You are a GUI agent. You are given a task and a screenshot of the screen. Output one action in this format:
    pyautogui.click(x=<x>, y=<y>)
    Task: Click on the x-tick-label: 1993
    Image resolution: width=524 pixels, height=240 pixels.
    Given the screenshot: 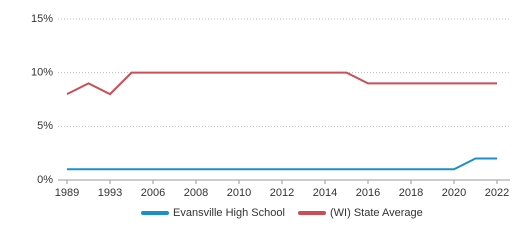 What is the action you would take?
    pyautogui.click(x=110, y=193)
    